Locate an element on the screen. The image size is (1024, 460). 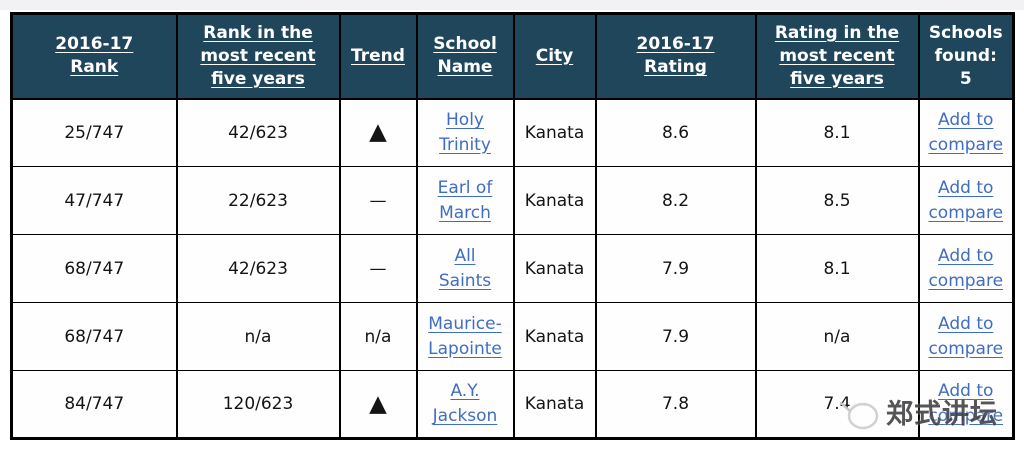
school-link: All Saints is located at coordinates (465, 268).